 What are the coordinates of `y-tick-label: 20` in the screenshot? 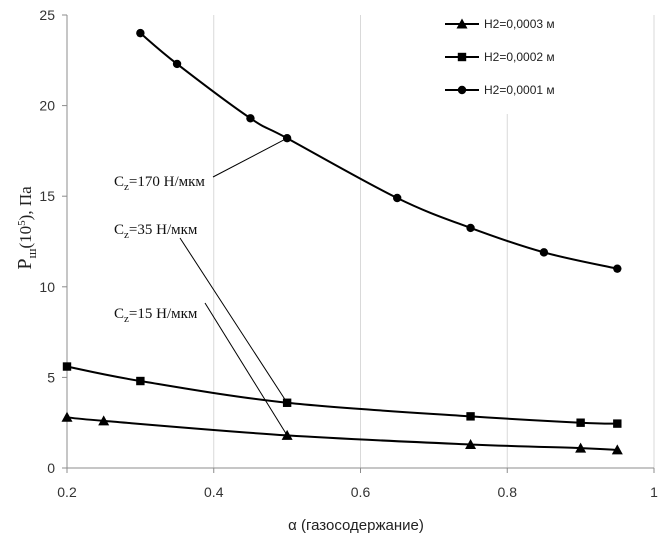 It's located at (47, 106).